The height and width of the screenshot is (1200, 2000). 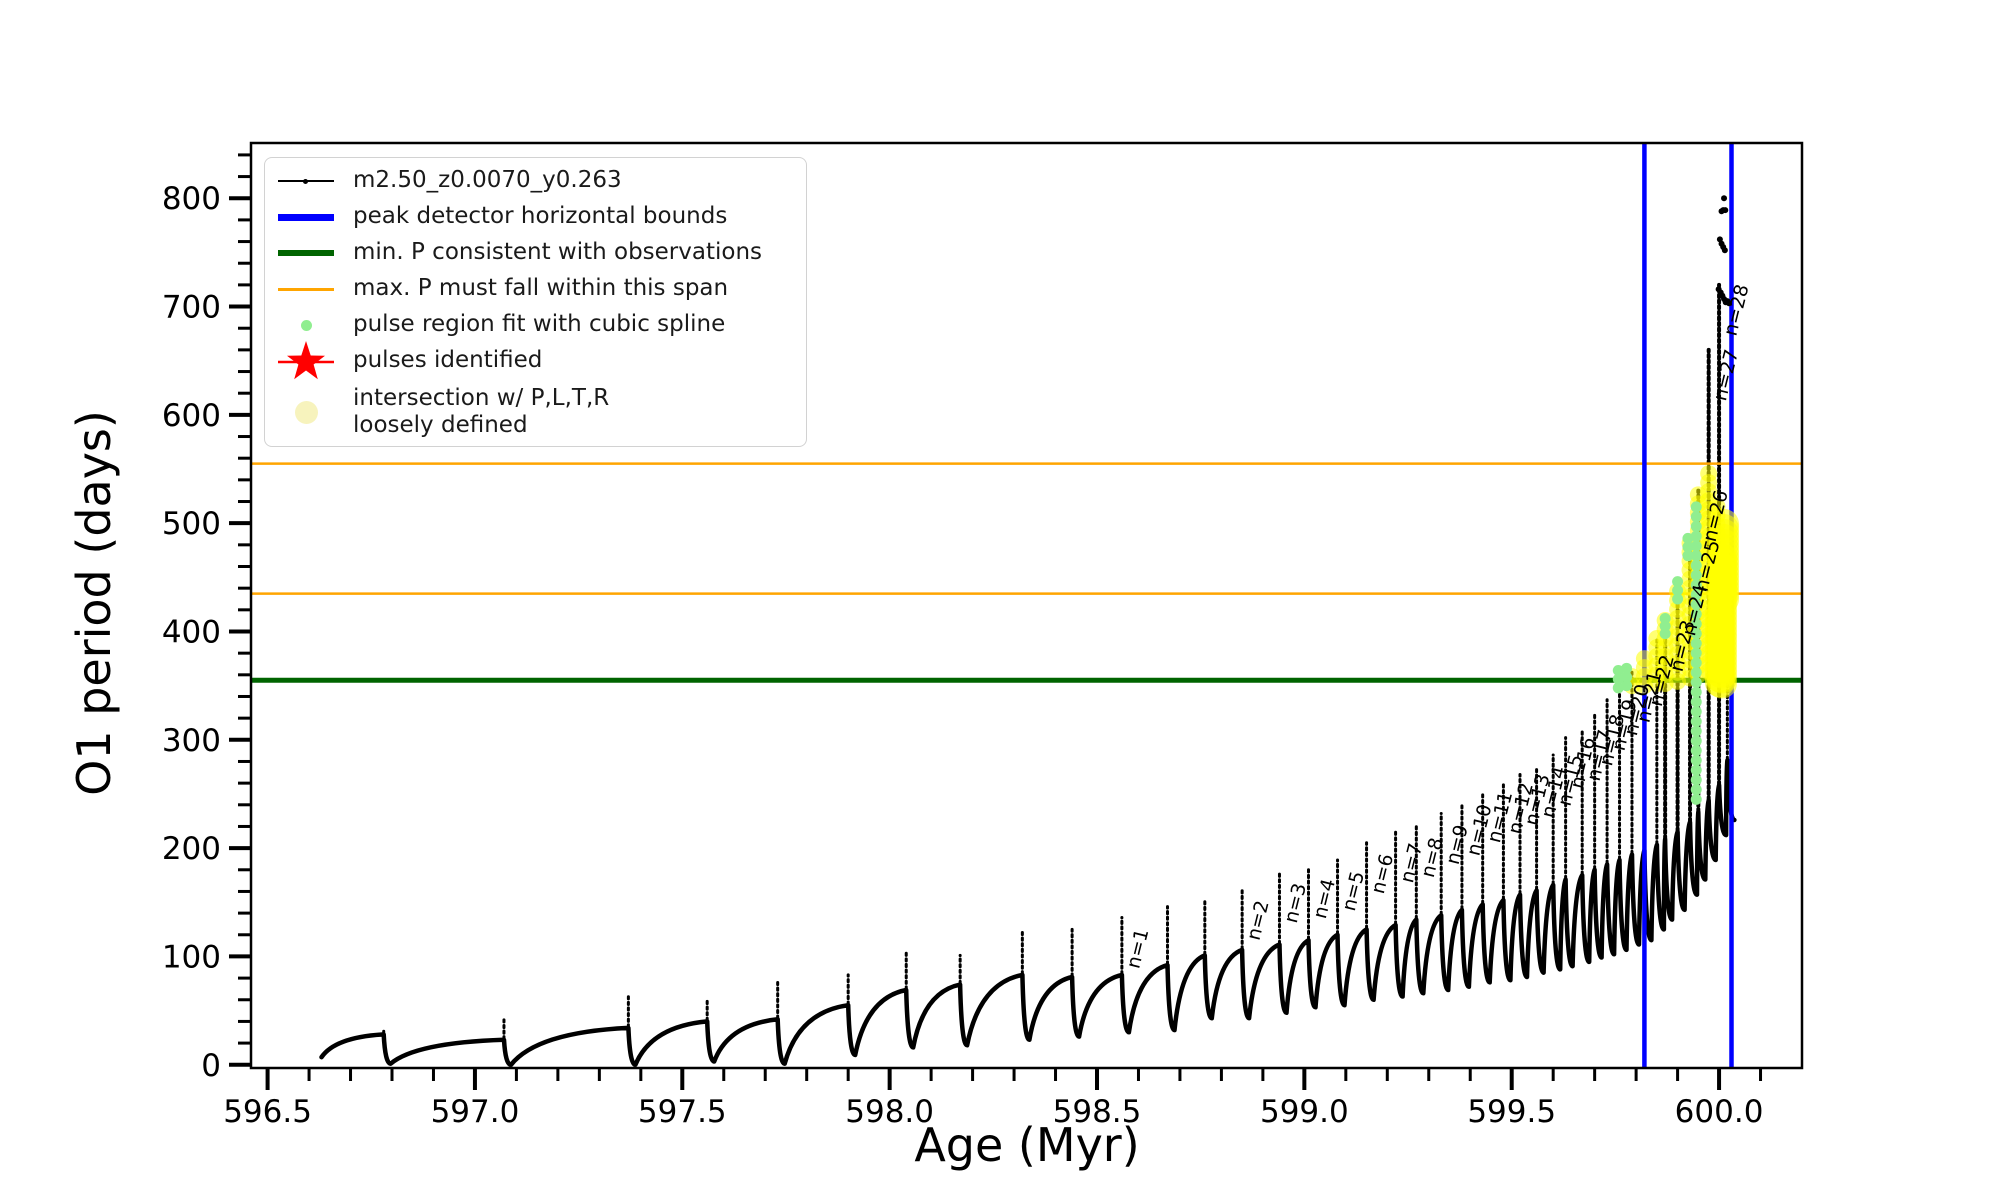 What do you see at coordinates (1657, 653) in the screenshot?
I see `spline-fit-dots` at bounding box center [1657, 653].